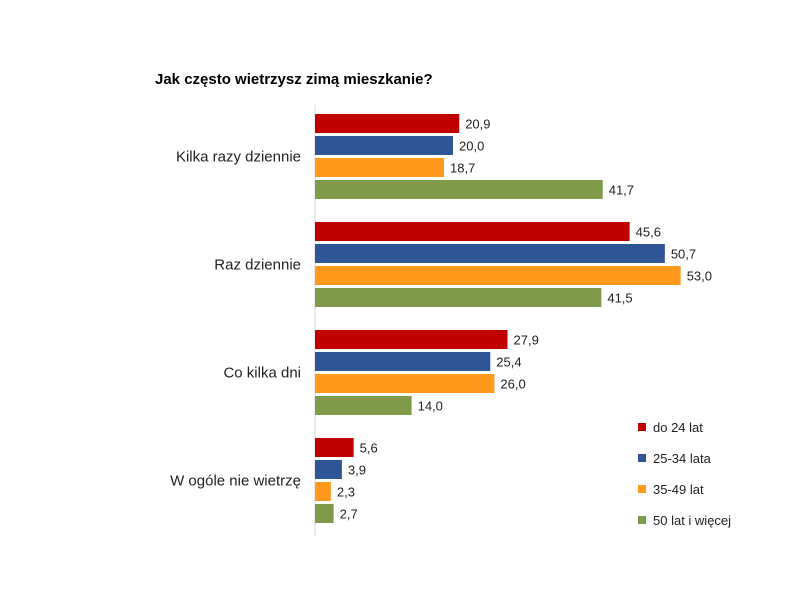  I want to click on category-label: Raz dziennie, so click(257, 265).